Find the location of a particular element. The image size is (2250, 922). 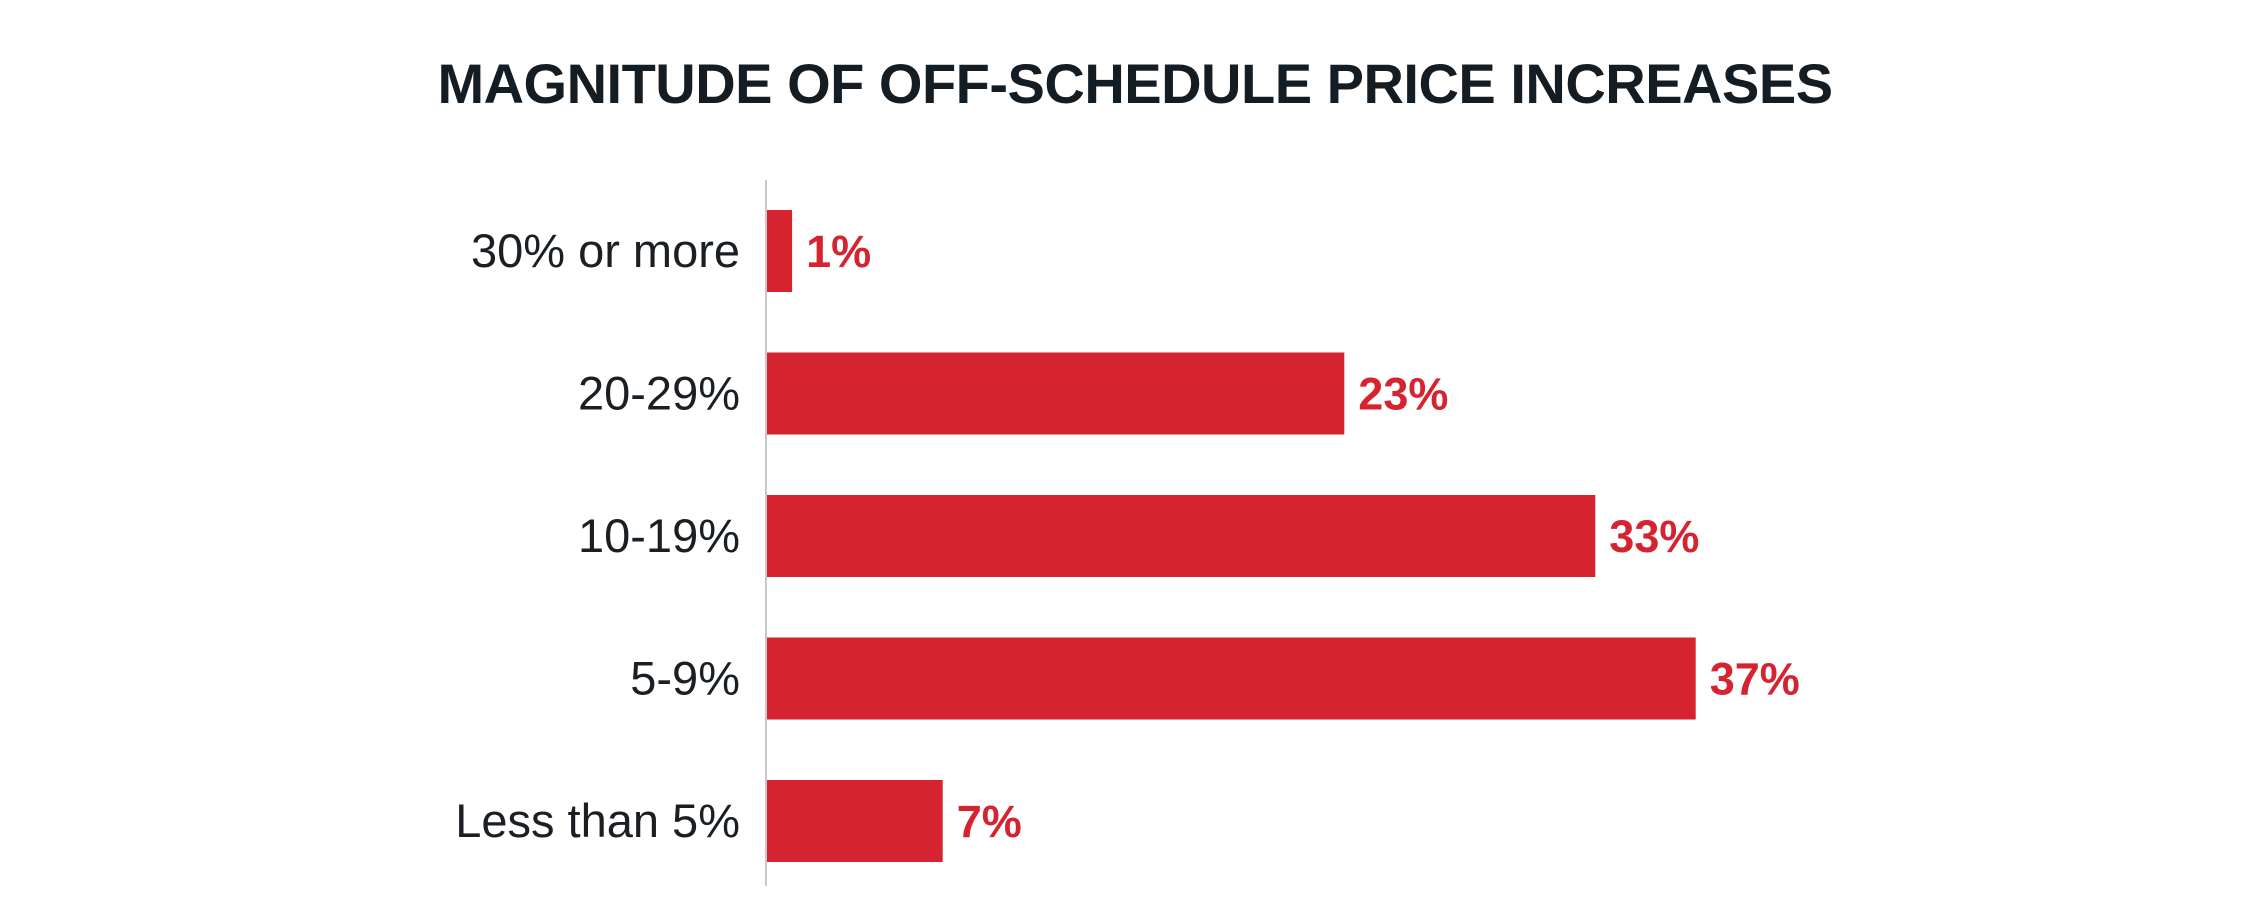

category-label: 20-29% is located at coordinates (659, 393).